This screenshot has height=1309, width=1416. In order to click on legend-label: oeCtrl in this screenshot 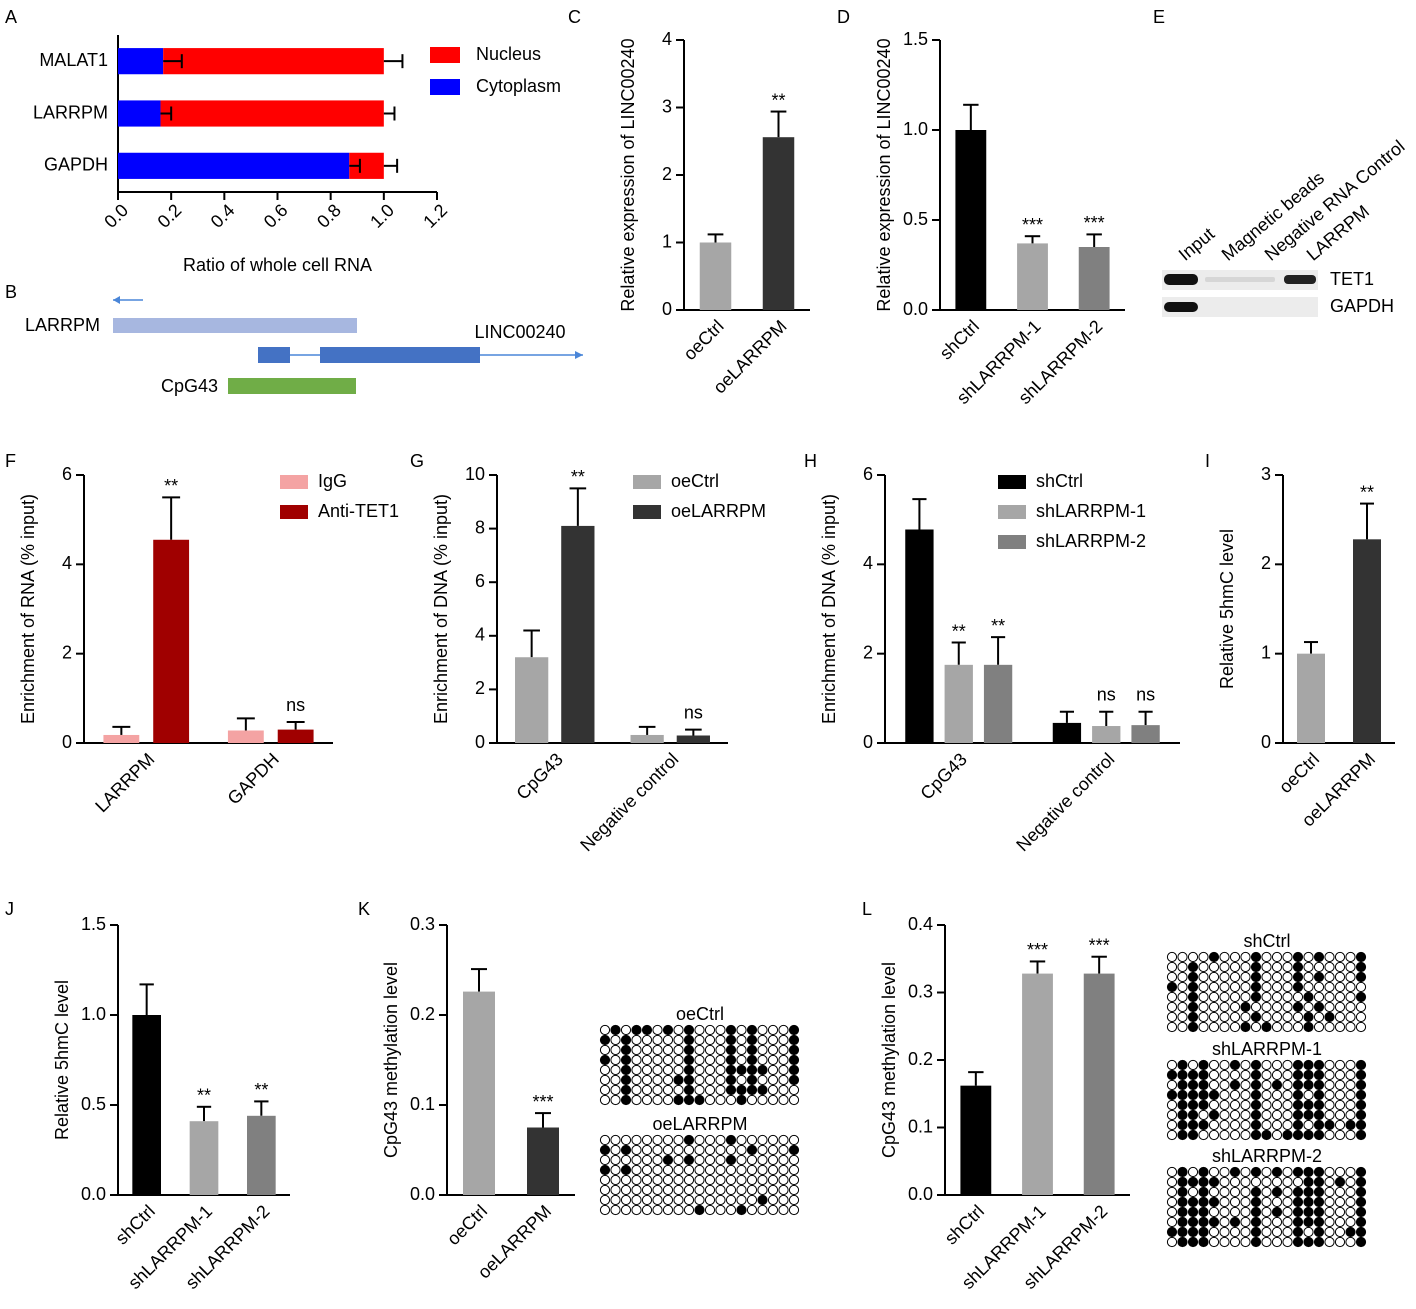, I will do `click(695, 481)`.